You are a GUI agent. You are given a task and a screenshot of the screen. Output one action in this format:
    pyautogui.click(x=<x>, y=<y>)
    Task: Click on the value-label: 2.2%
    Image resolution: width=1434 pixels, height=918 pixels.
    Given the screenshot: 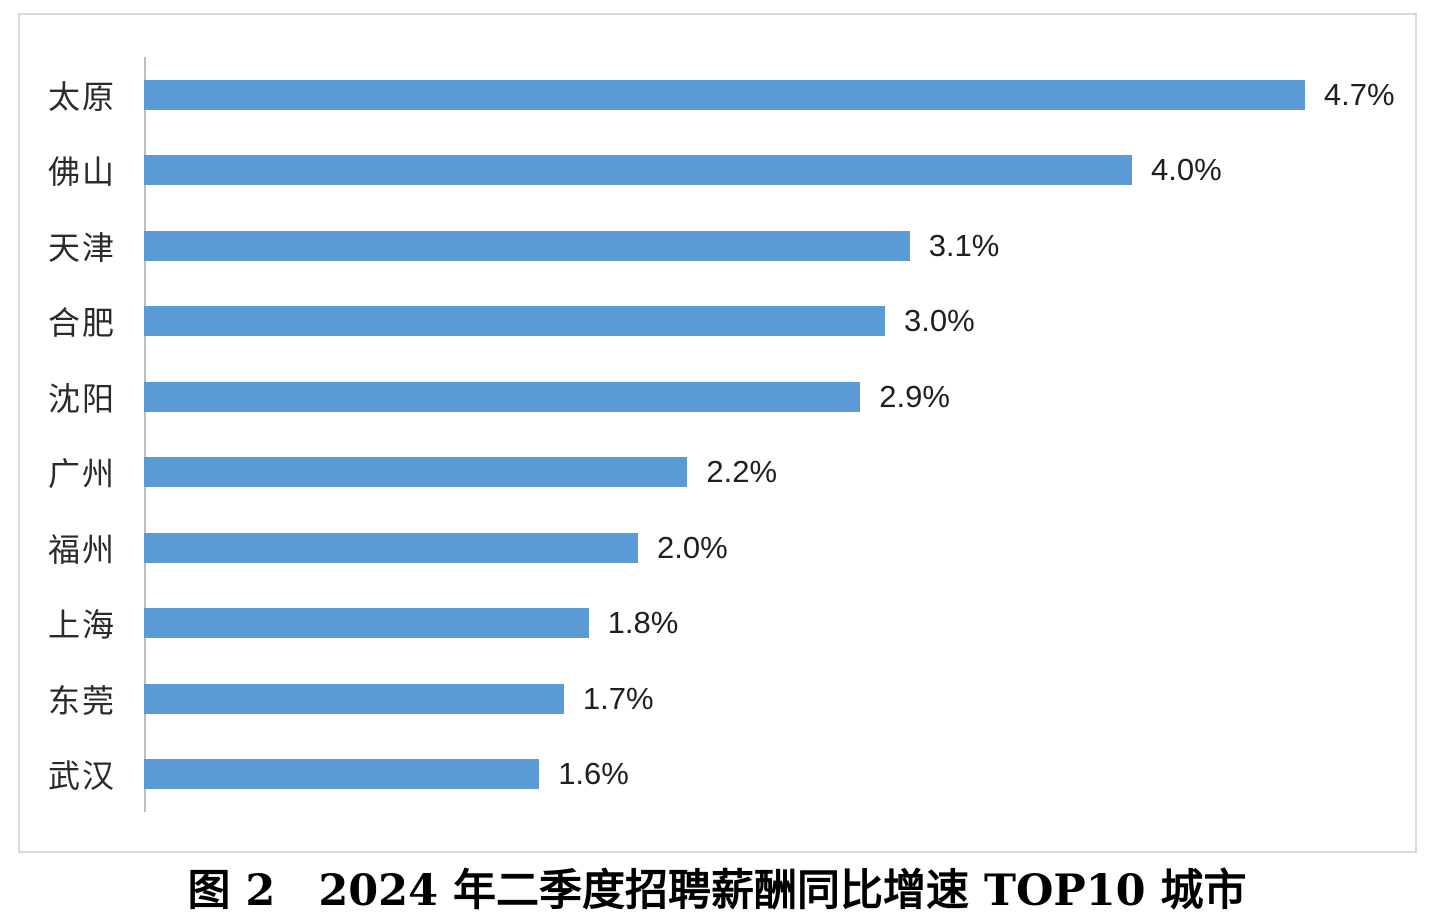 What is the action you would take?
    pyautogui.click(x=742, y=472)
    